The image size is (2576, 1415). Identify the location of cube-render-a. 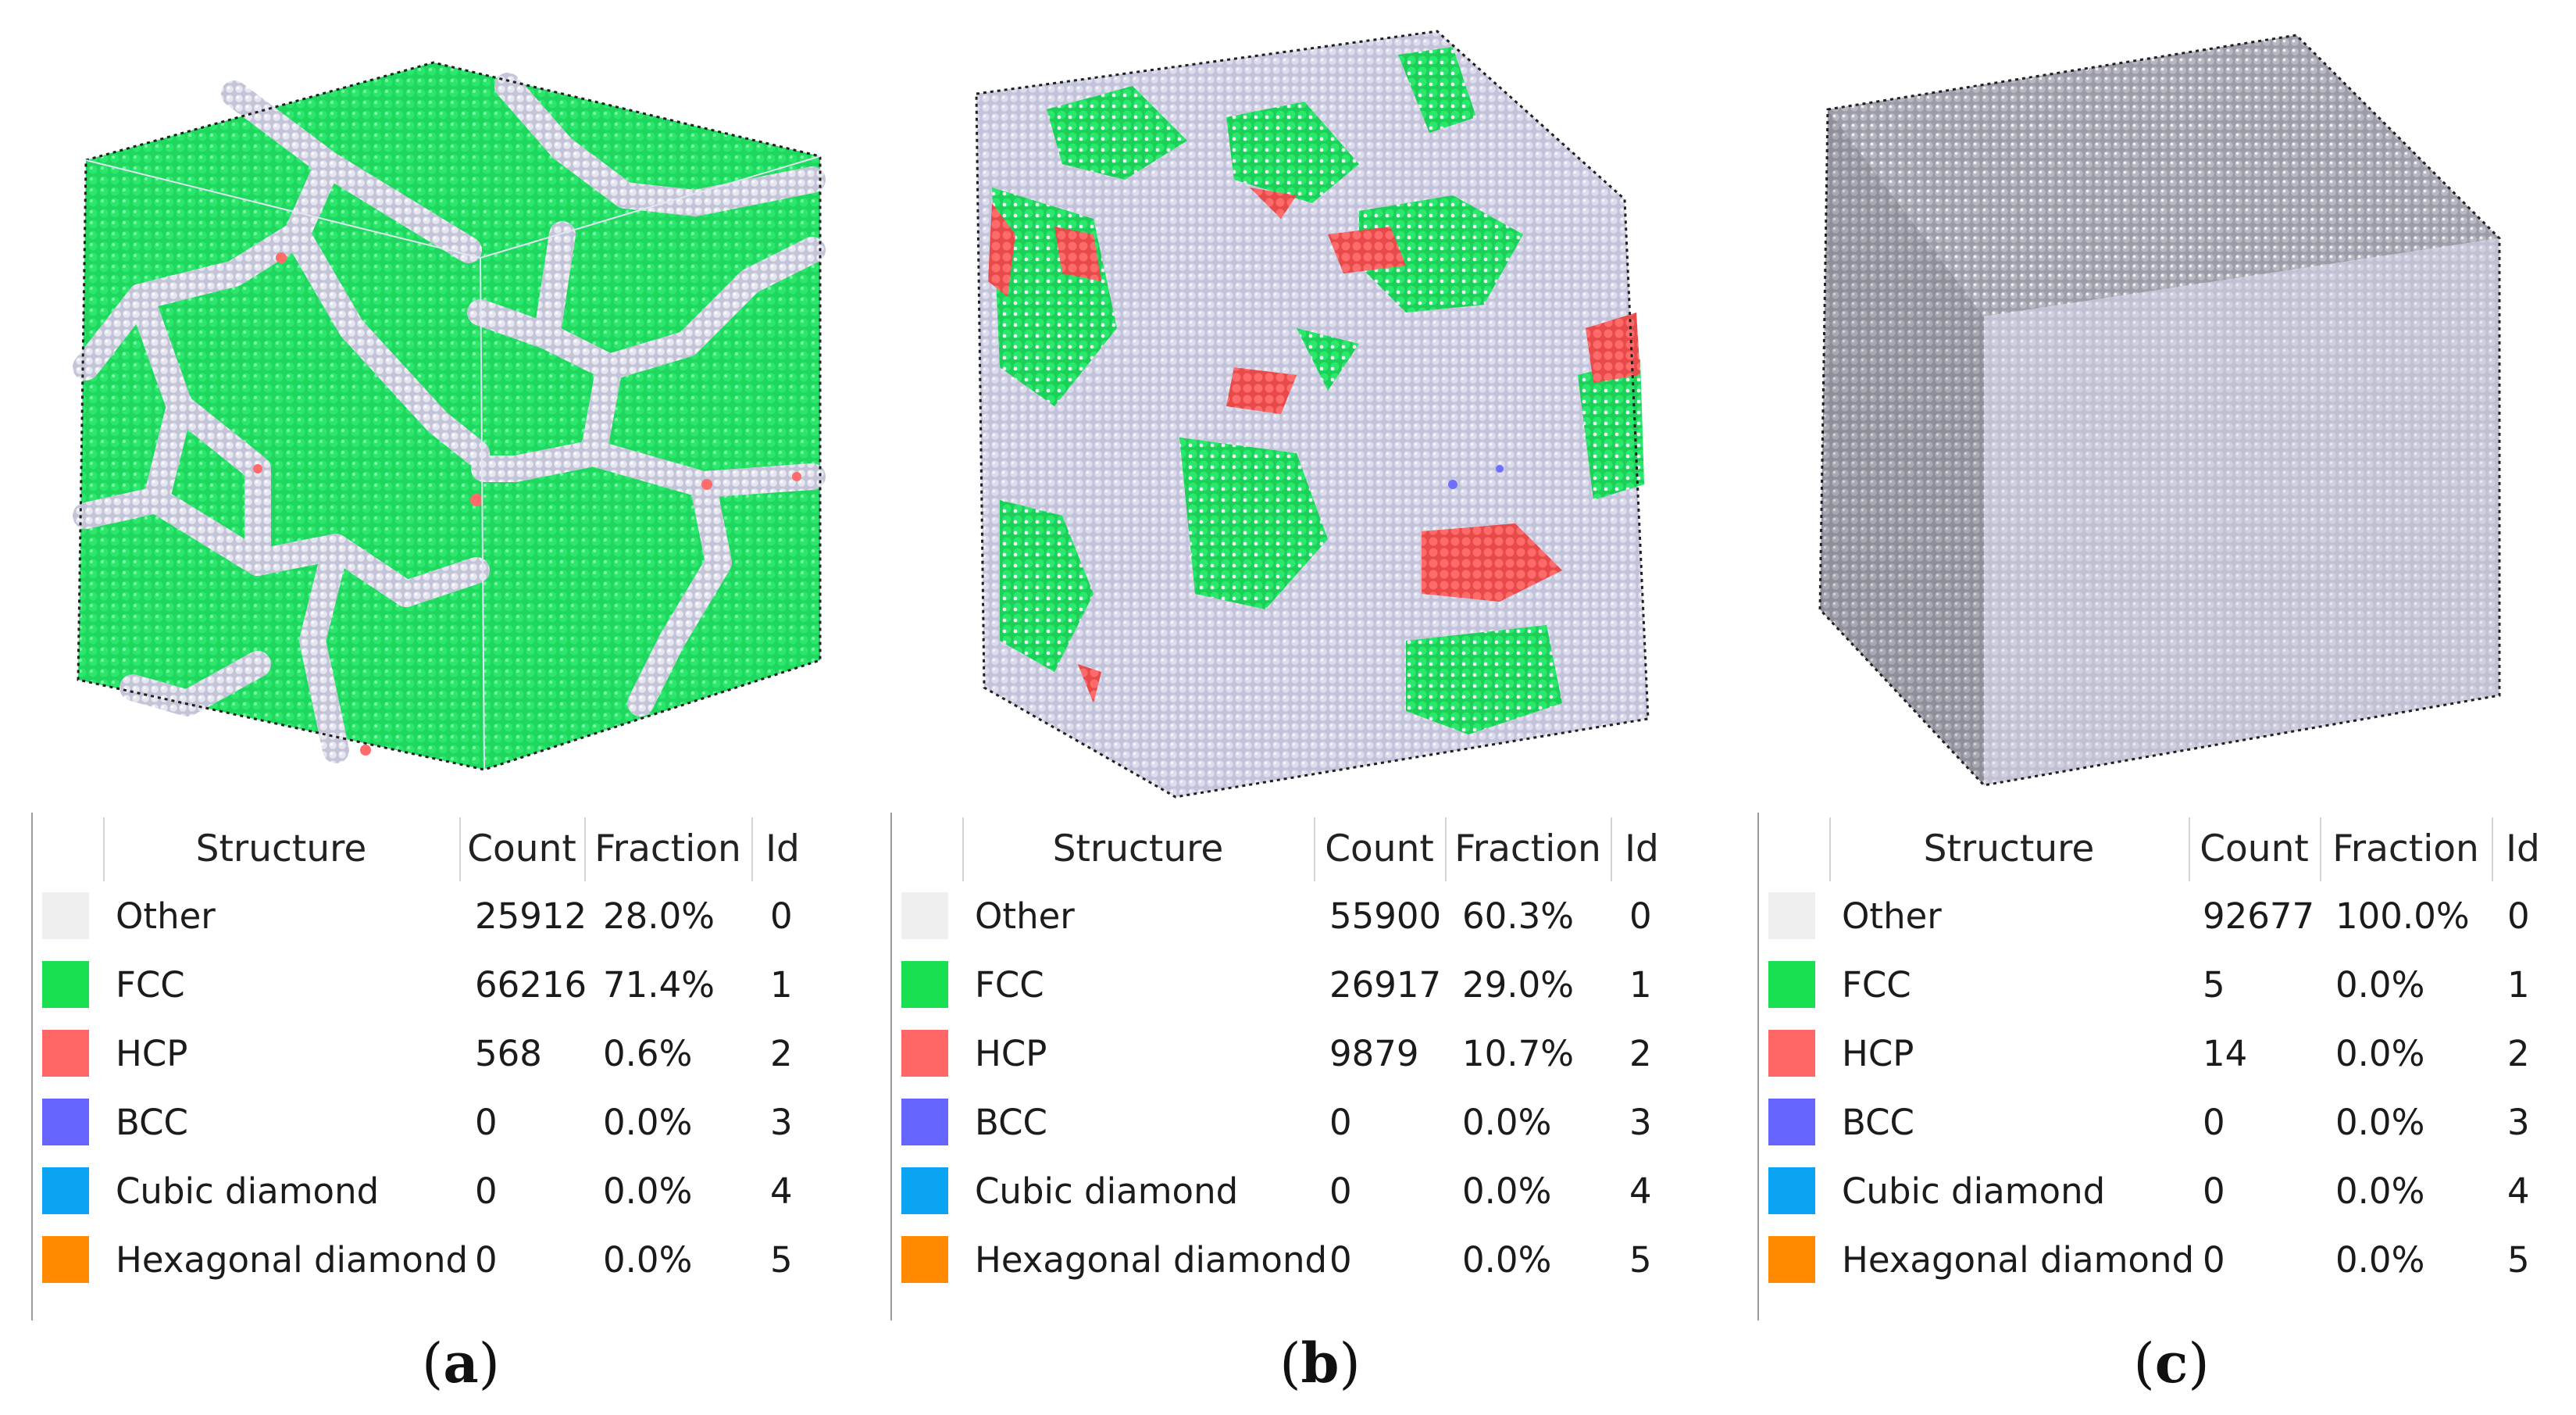
(449, 416).